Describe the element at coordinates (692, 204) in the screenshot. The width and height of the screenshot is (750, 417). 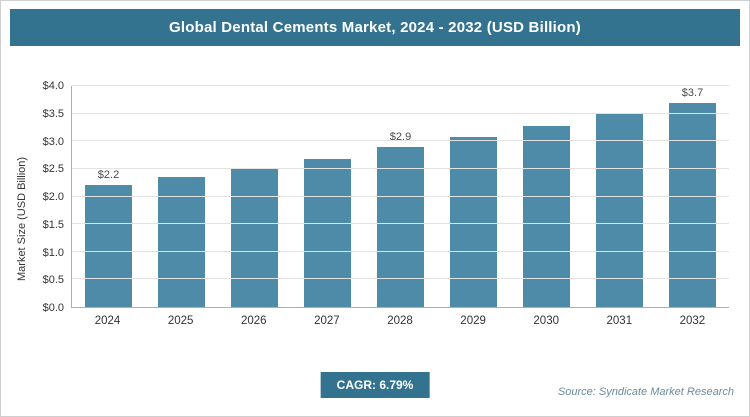
I see `bar-2032` at that location.